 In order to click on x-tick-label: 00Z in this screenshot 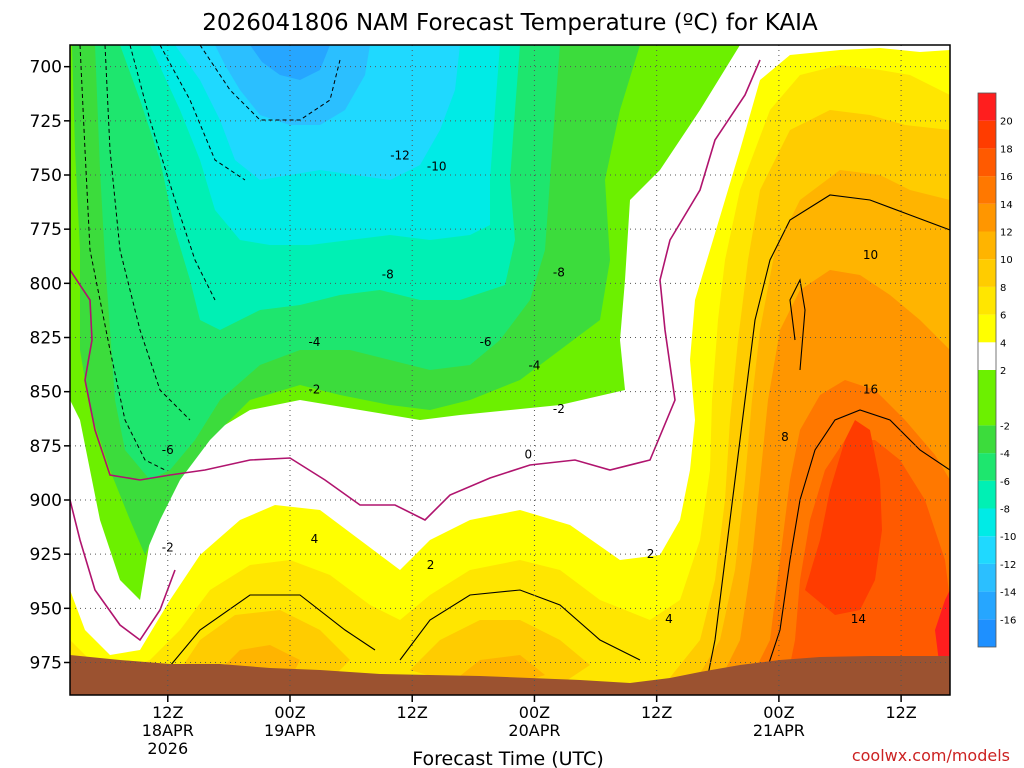, I will do `click(289, 712)`.